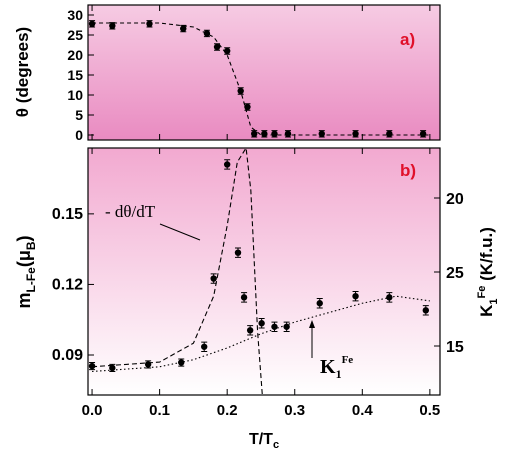  What do you see at coordinates (227, 410) in the screenshot?
I see `x-tick-label: 0.2` at bounding box center [227, 410].